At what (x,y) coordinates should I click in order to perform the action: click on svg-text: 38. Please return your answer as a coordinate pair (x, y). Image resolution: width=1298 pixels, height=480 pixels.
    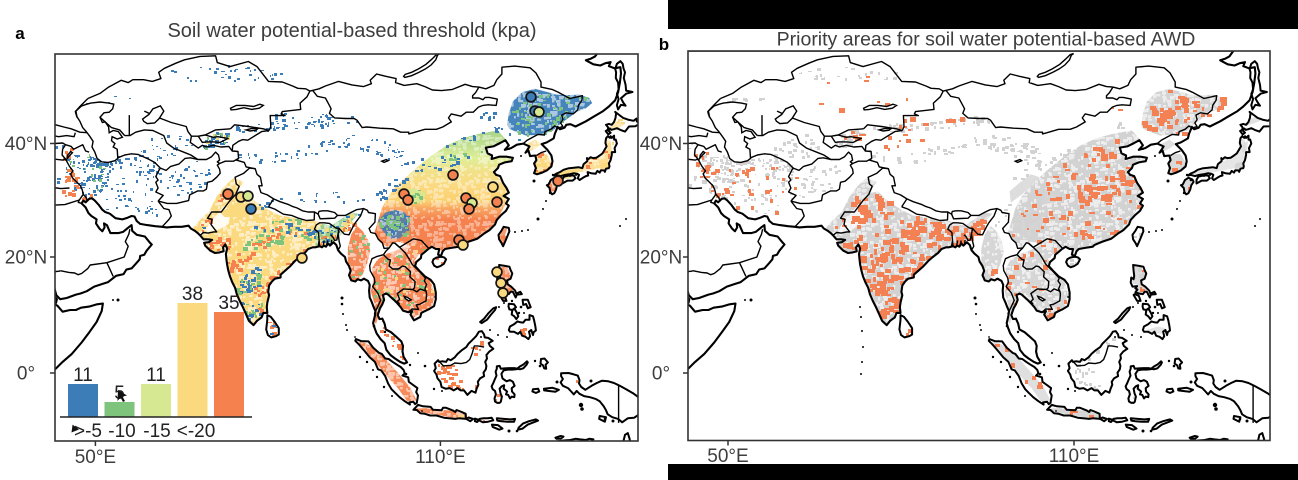
    Looking at the image, I should click on (192, 294).